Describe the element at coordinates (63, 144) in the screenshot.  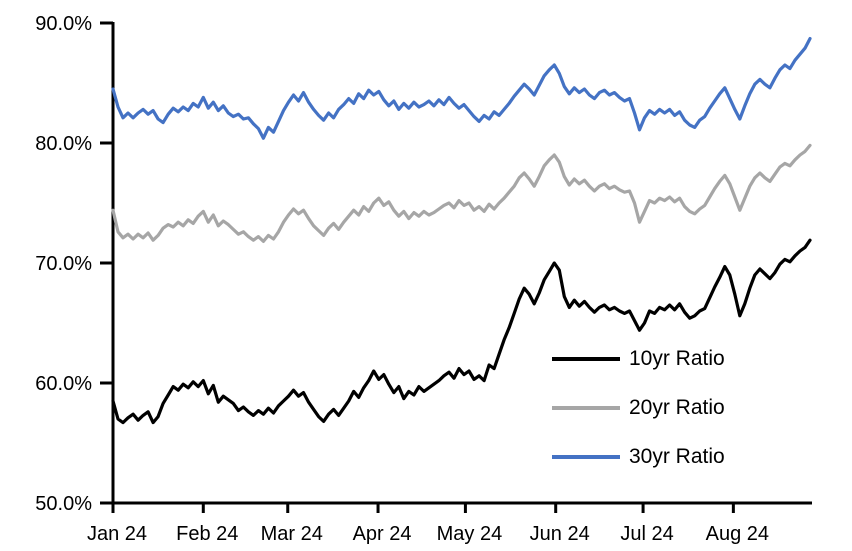
I see `y-tick-label: 80.0%` at that location.